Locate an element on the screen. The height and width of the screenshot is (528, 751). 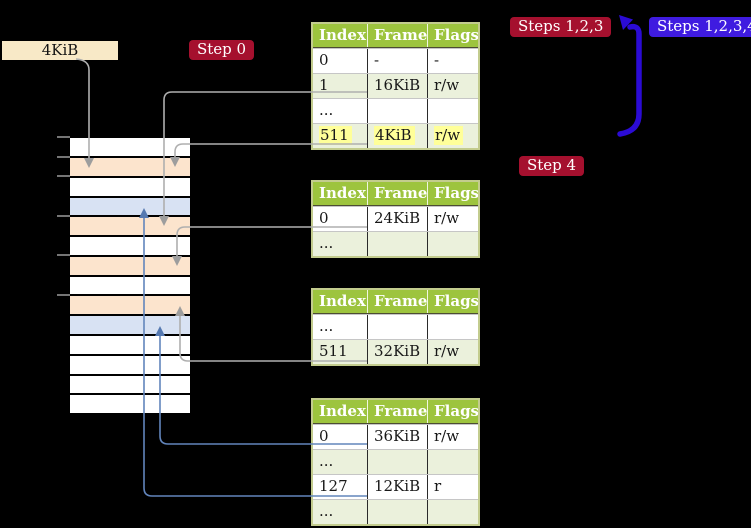
cell-text: r is located at coordinates (438, 486).